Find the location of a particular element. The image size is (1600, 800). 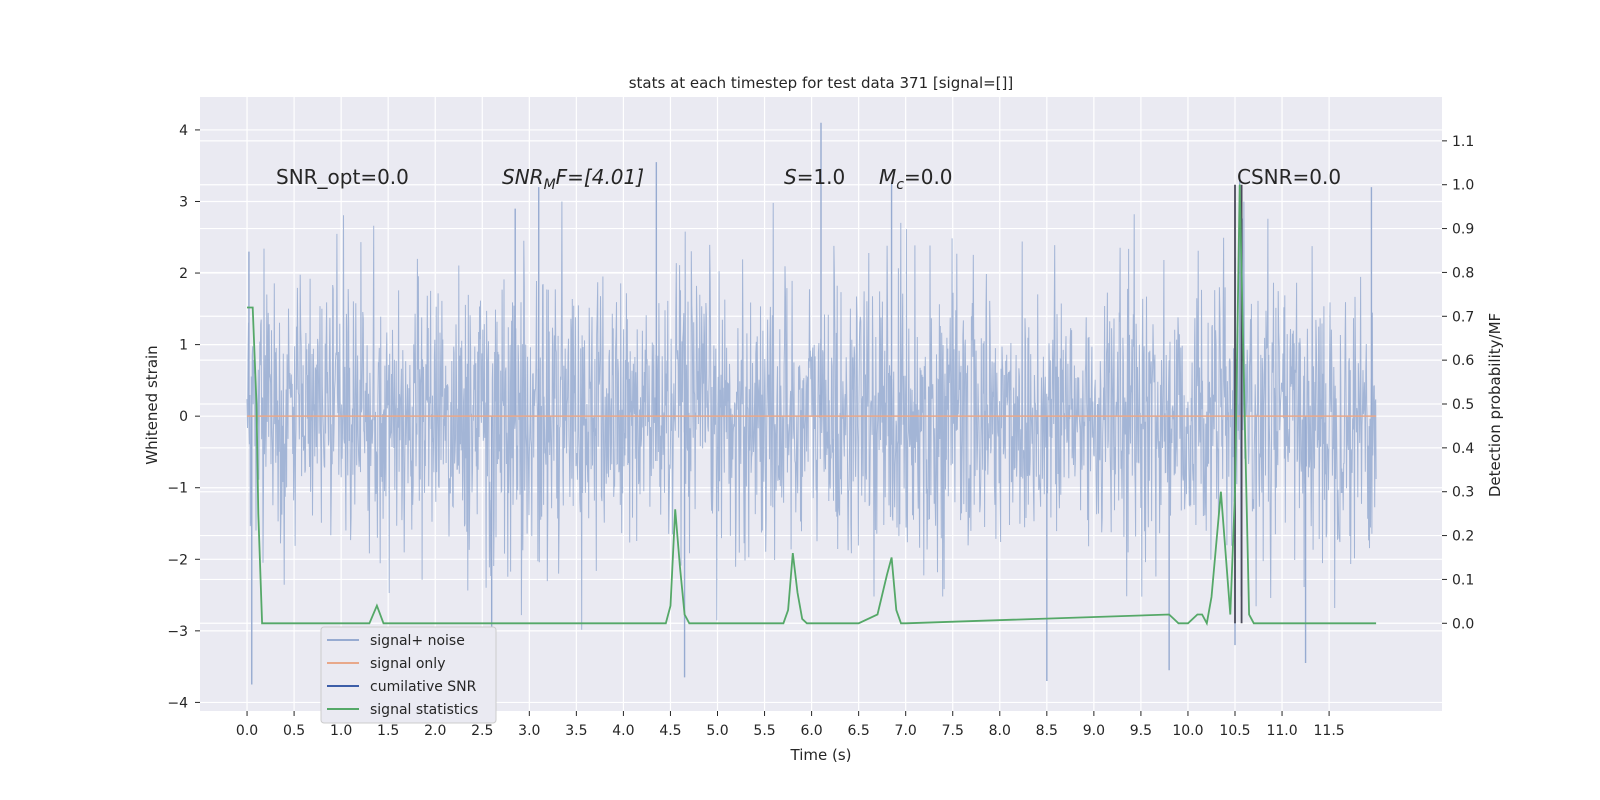

x-tick-label: 6.0 is located at coordinates (811, 731).